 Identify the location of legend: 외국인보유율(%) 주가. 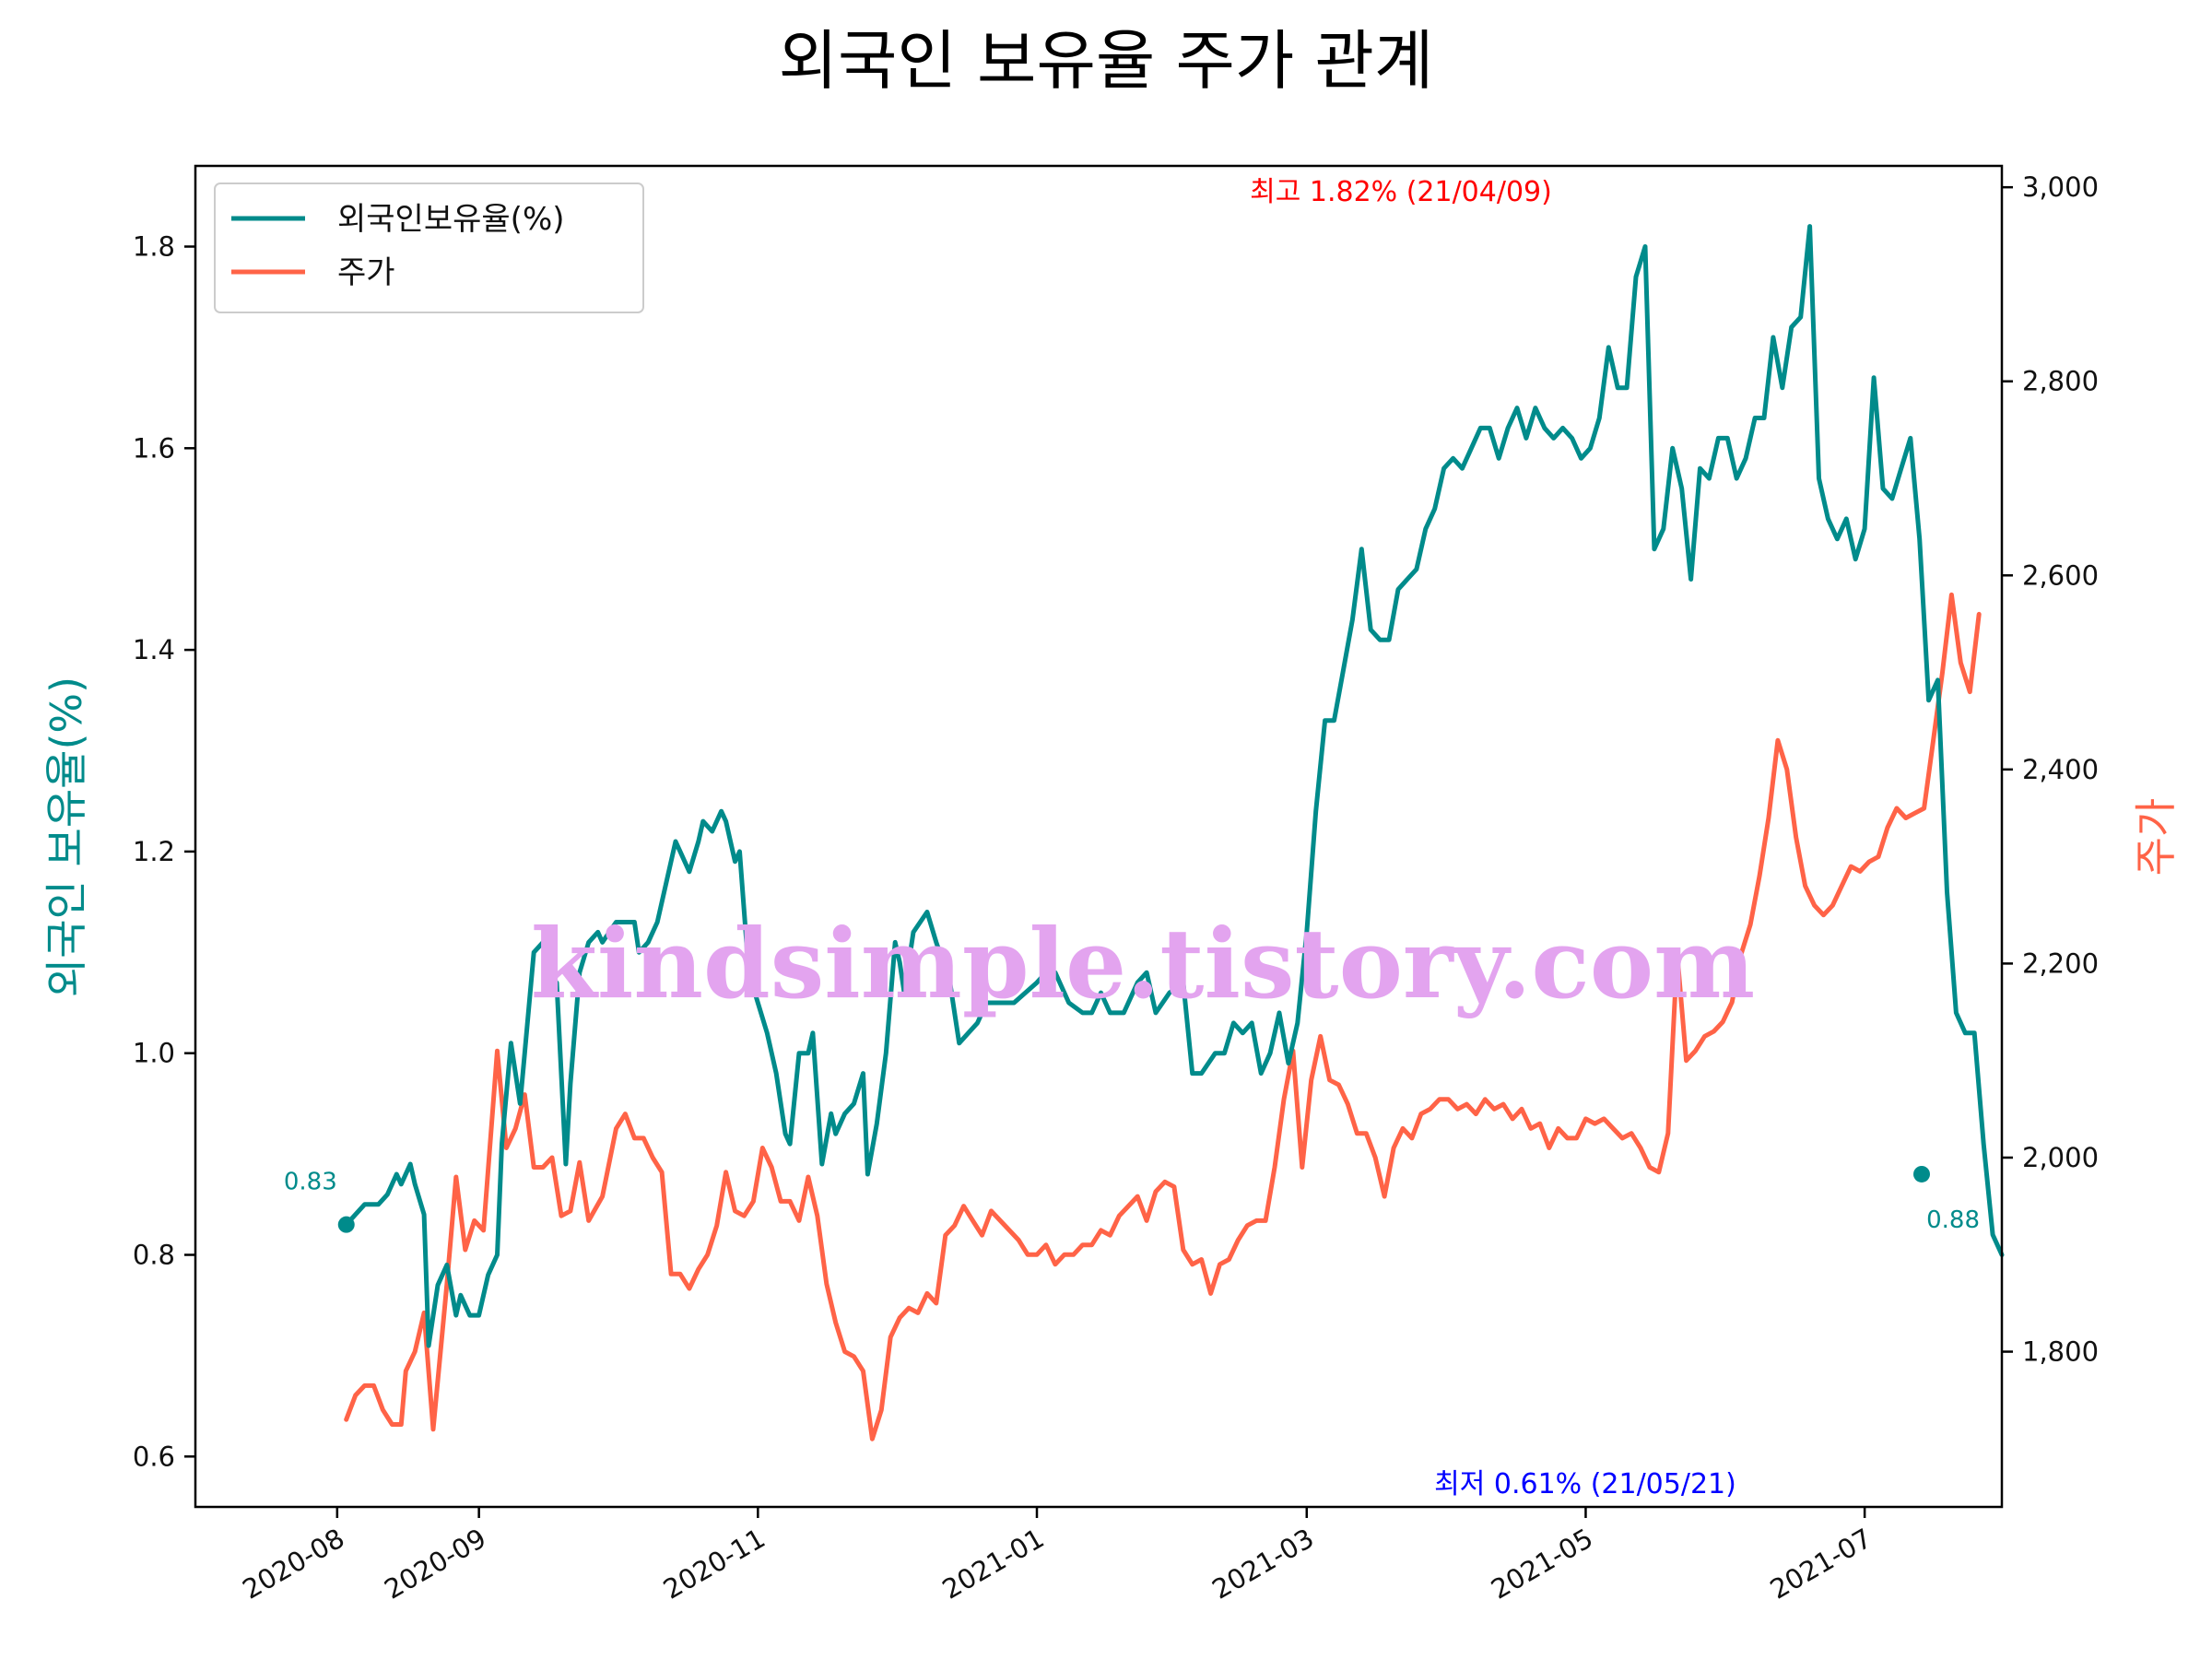
(429, 247).